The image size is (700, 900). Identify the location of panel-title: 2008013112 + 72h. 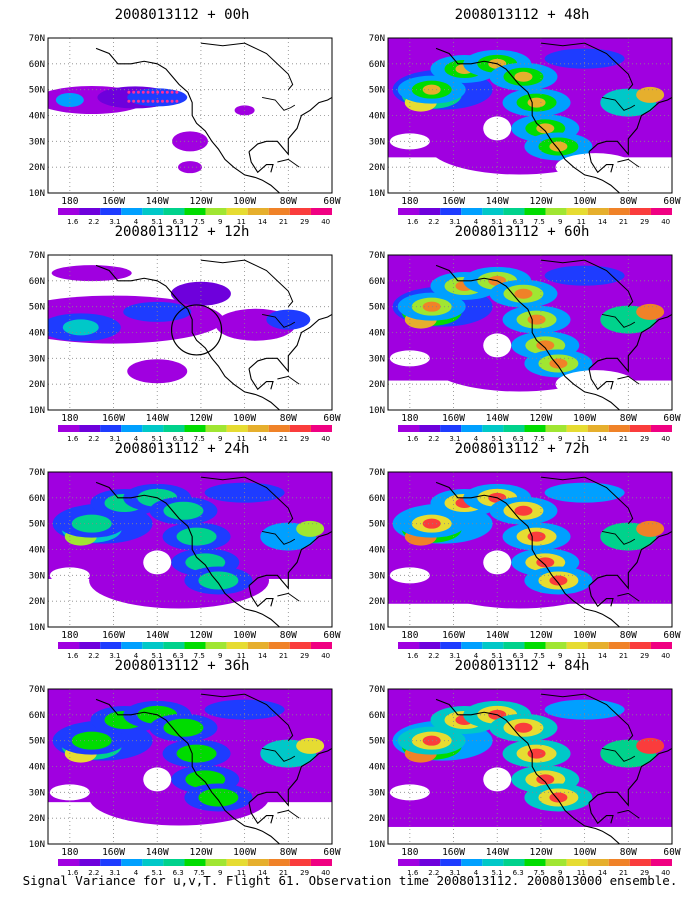
(522, 449).